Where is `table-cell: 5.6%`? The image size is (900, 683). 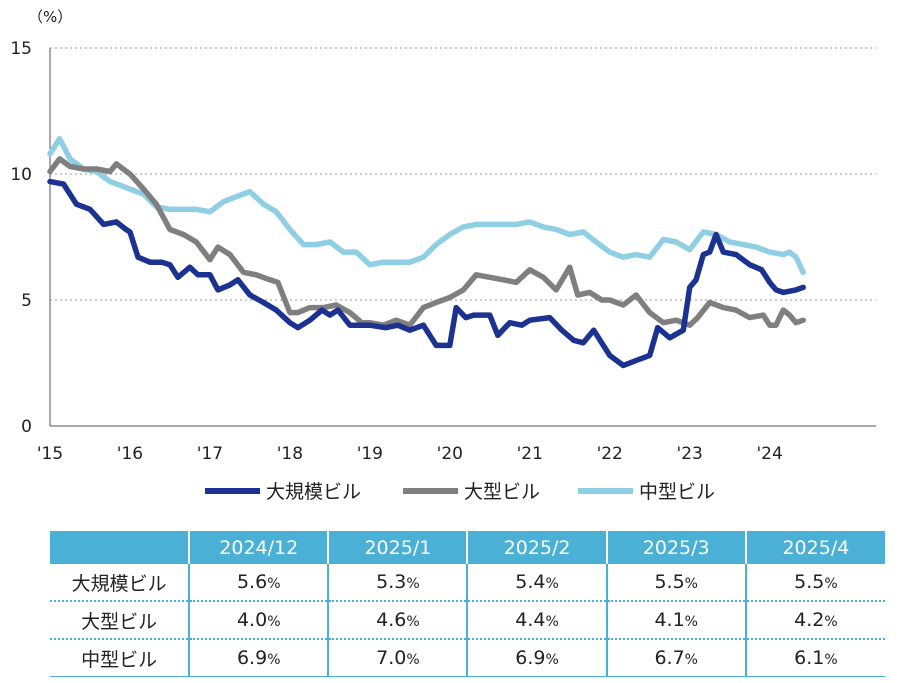 table-cell: 5.6% is located at coordinates (258, 583).